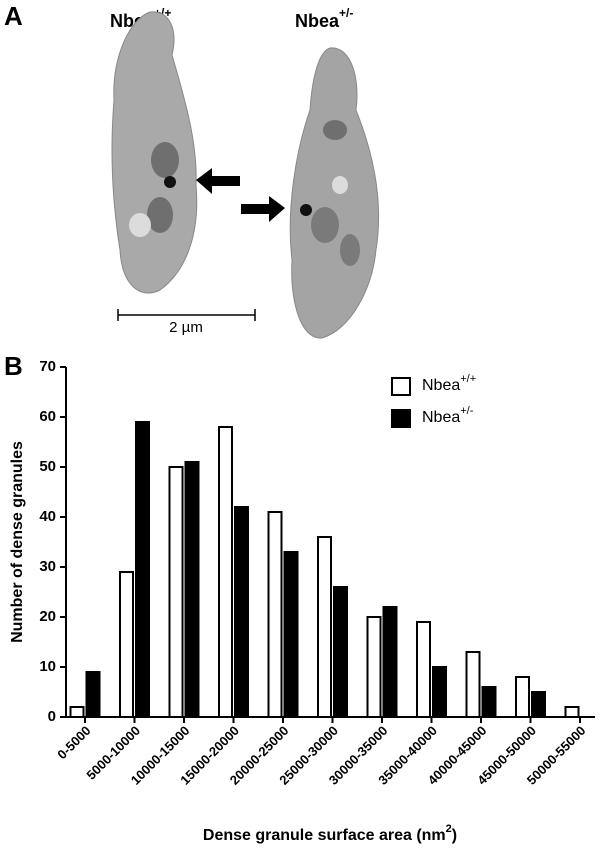  I want to click on y-tick-label: 40, so click(47, 516).